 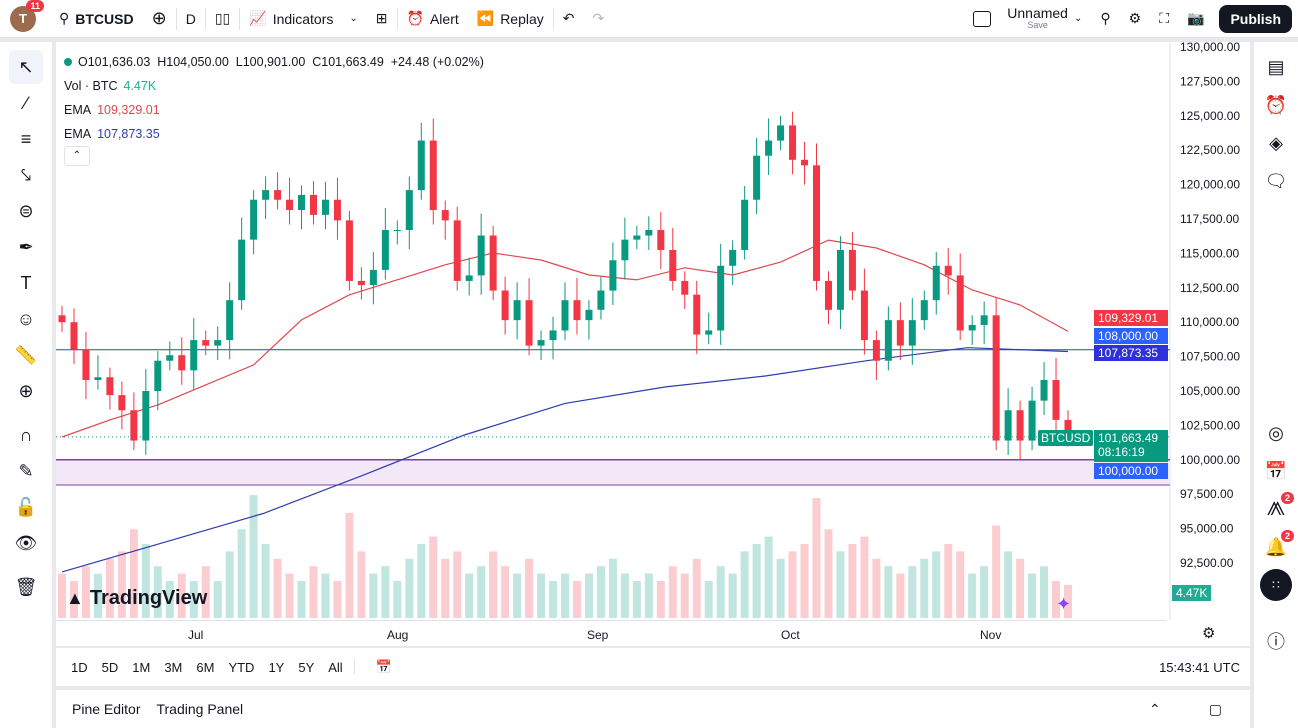 What do you see at coordinates (205, 667) in the screenshot?
I see `range-6m: 6M` at bounding box center [205, 667].